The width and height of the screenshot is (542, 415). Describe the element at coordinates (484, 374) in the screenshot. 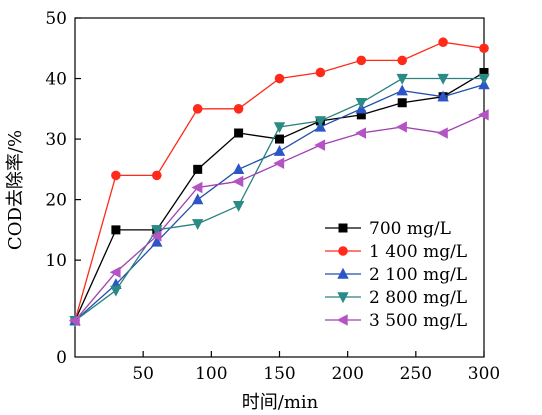

I see `x-tick-label: 300` at that location.